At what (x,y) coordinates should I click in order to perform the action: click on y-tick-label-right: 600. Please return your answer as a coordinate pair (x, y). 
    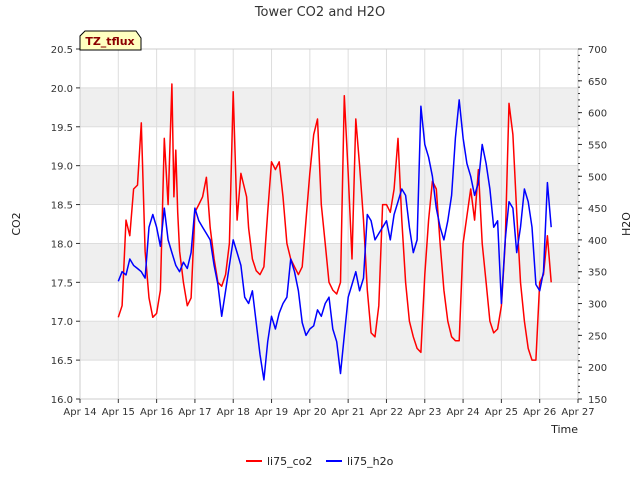
    Looking at the image, I should click on (597, 114).